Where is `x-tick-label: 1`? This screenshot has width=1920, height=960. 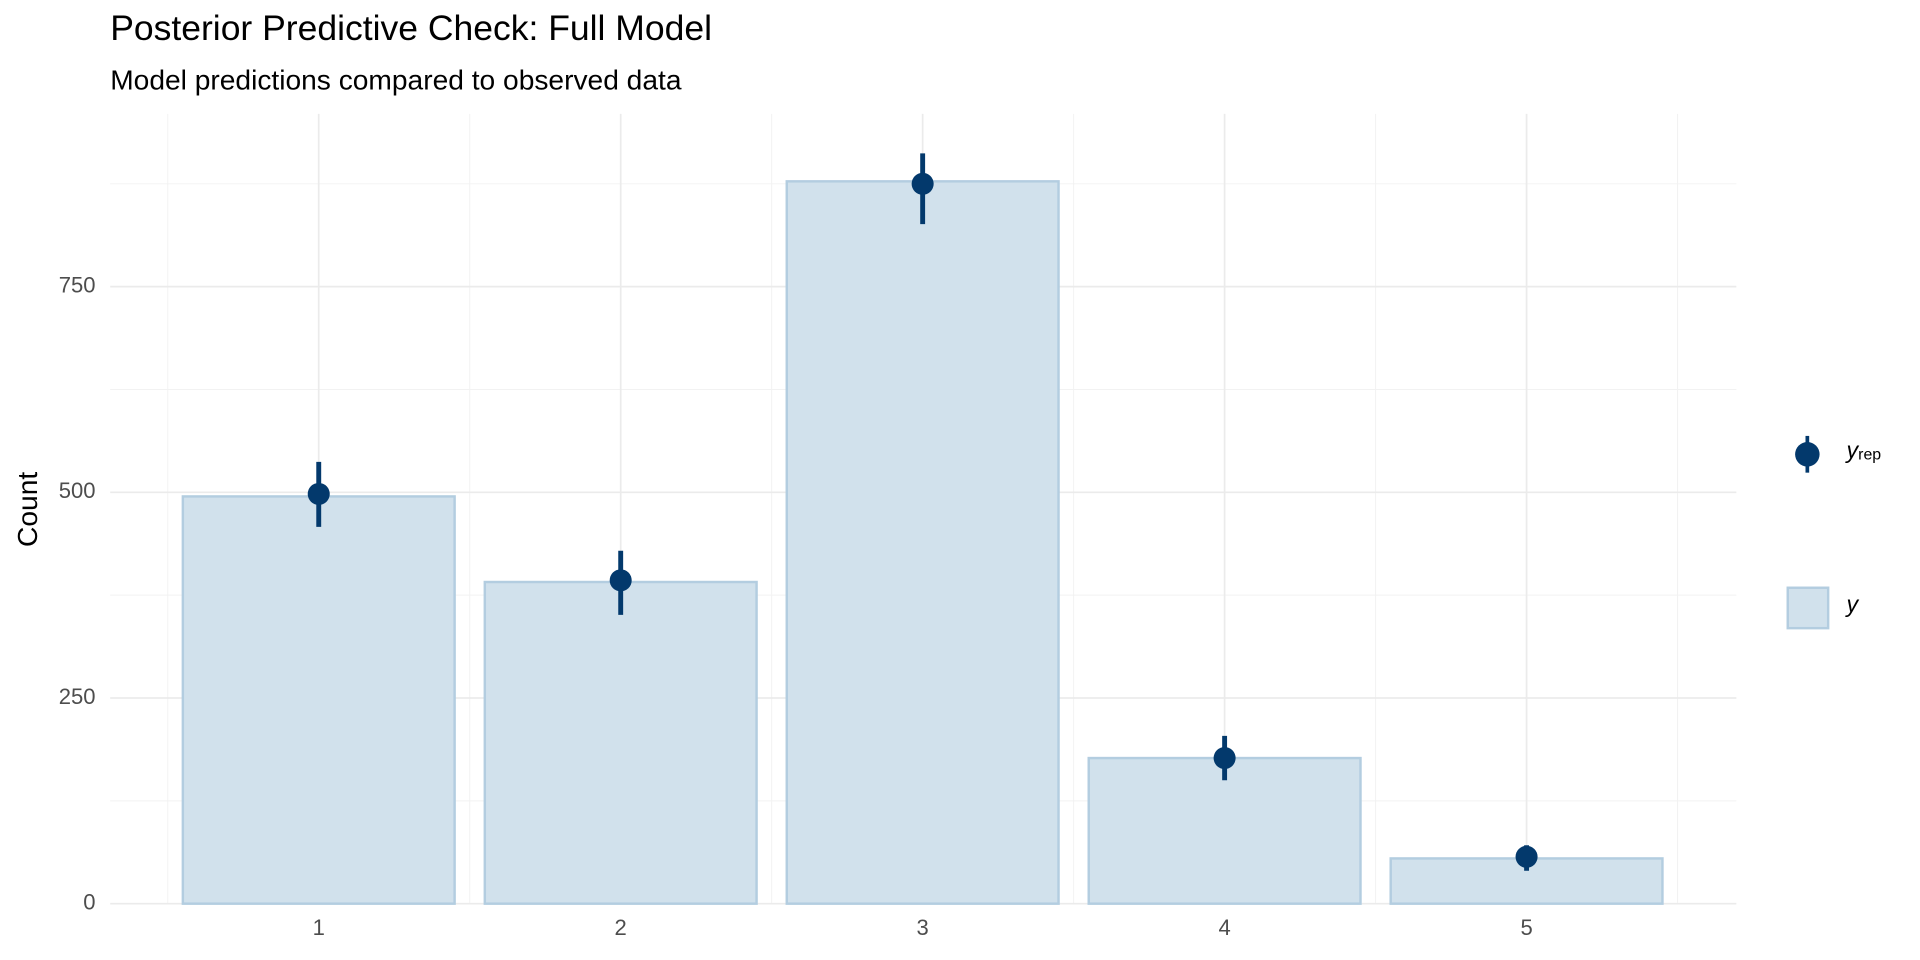
x-tick-label: 1 is located at coordinates (319, 927).